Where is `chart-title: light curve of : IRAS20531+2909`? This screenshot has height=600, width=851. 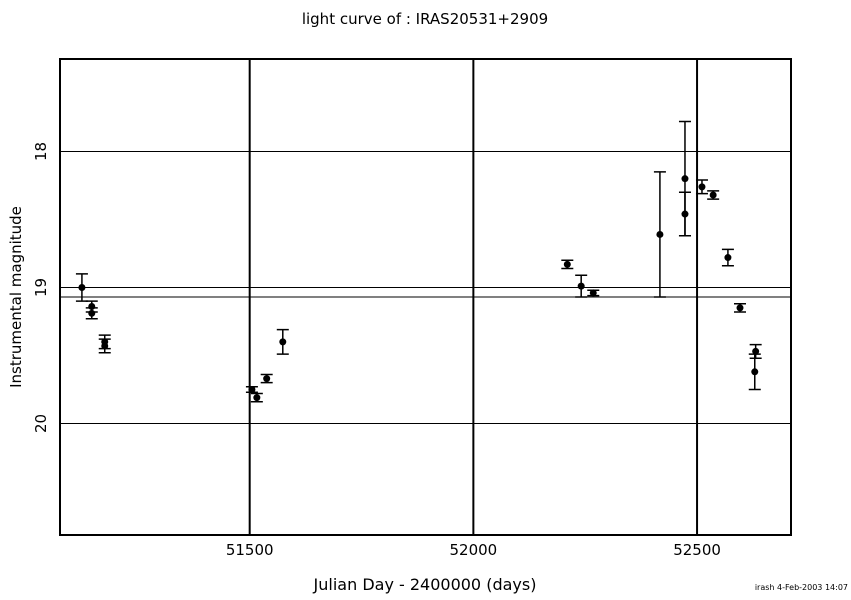
chart-title: light curve of : IRAS20531+2909 is located at coordinates (425, 19).